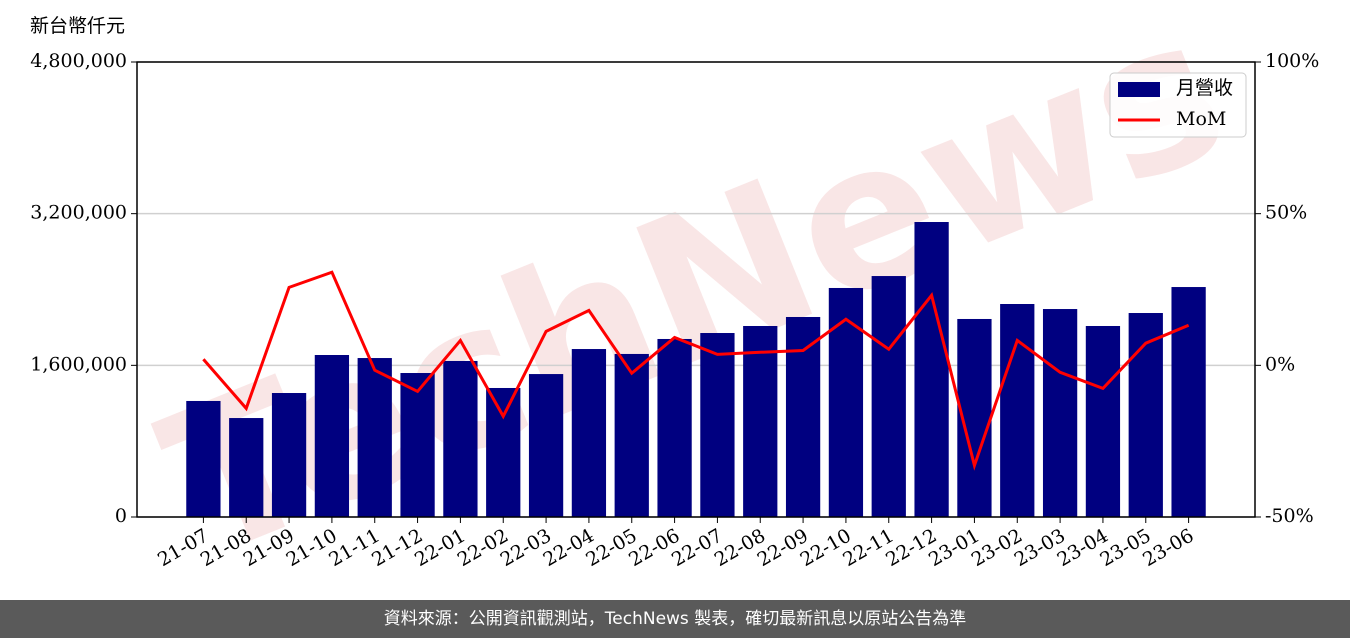 Image resolution: width=1350 pixels, height=638 pixels. What do you see at coordinates (1280, 364) in the screenshot?
I see `y2-tick-label: 0%` at bounding box center [1280, 364].